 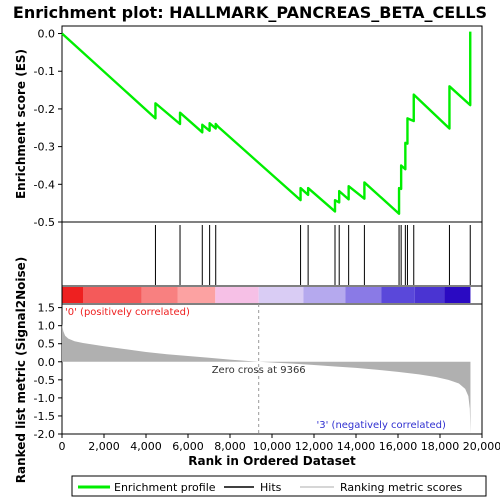 What do you see at coordinates (312, 255) in the screenshot?
I see `hit-lines` at bounding box center [312, 255].